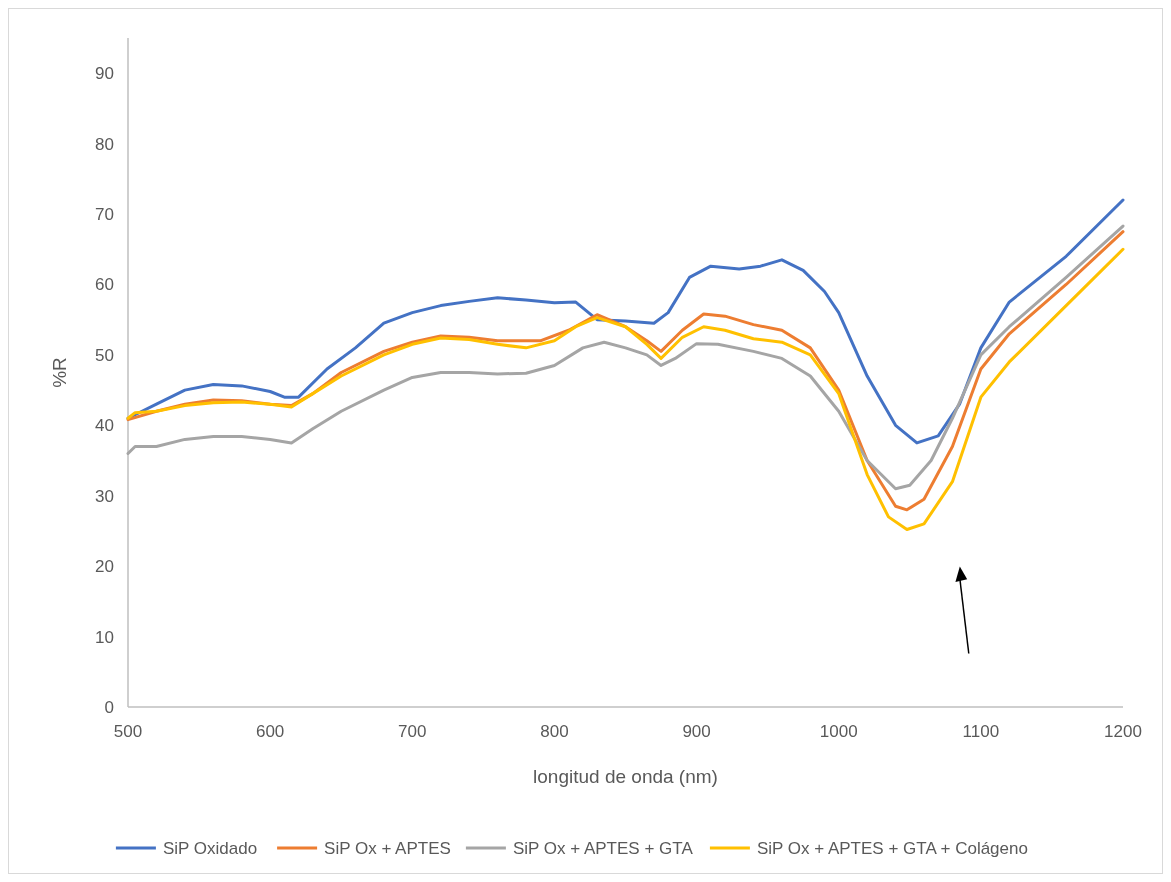 The width and height of the screenshot is (1171, 882). I want to click on y-tick-label: 50, so click(104, 355).